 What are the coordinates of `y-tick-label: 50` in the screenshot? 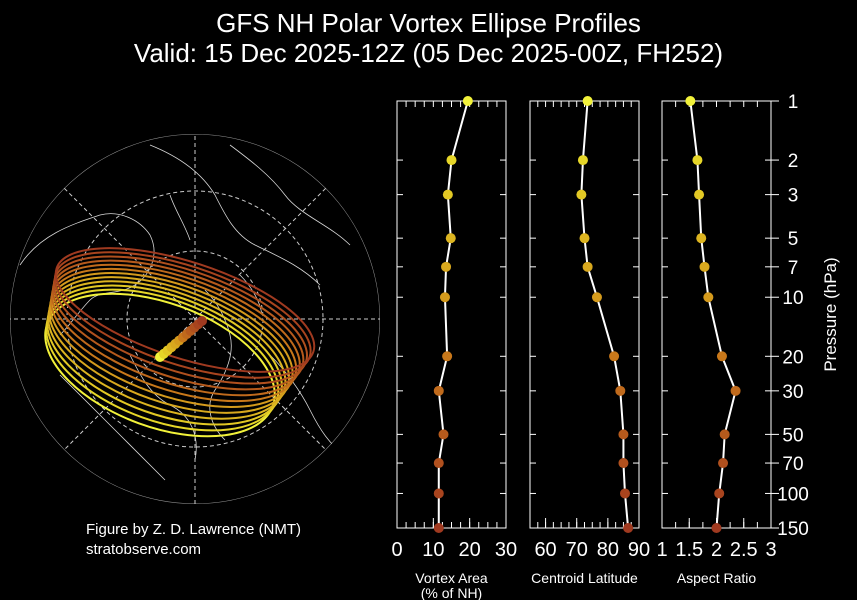 It's located at (792, 435).